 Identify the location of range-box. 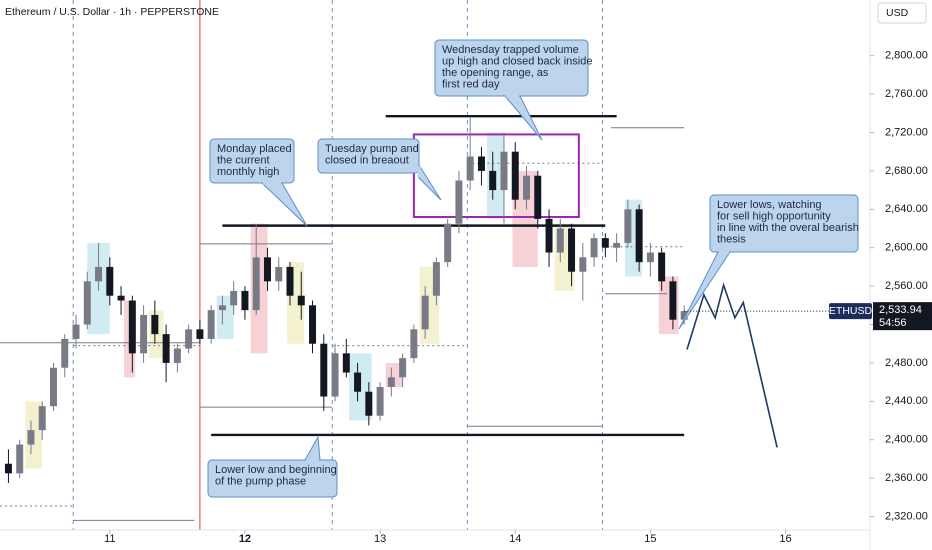
(496, 175).